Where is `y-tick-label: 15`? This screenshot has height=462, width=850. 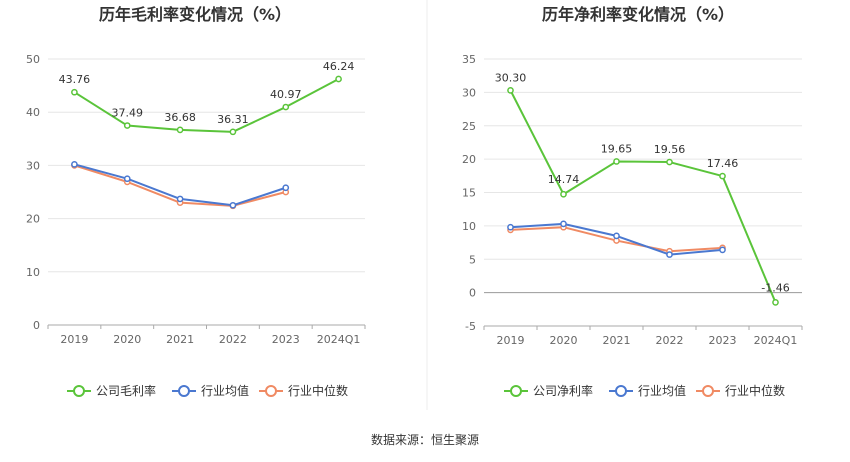 y-tick-label: 15 is located at coordinates (469, 193).